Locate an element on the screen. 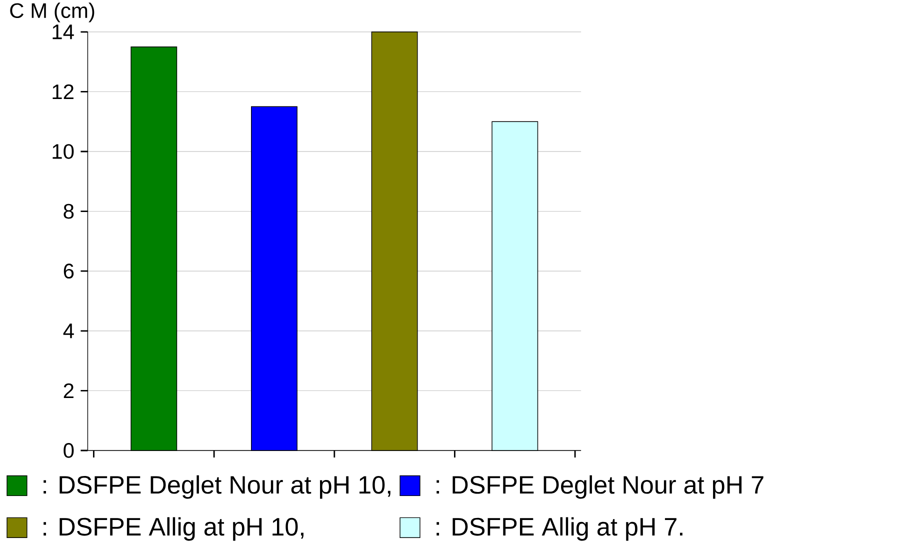 The width and height of the screenshot is (897, 559). y-tick-label: 6 is located at coordinates (69, 271).